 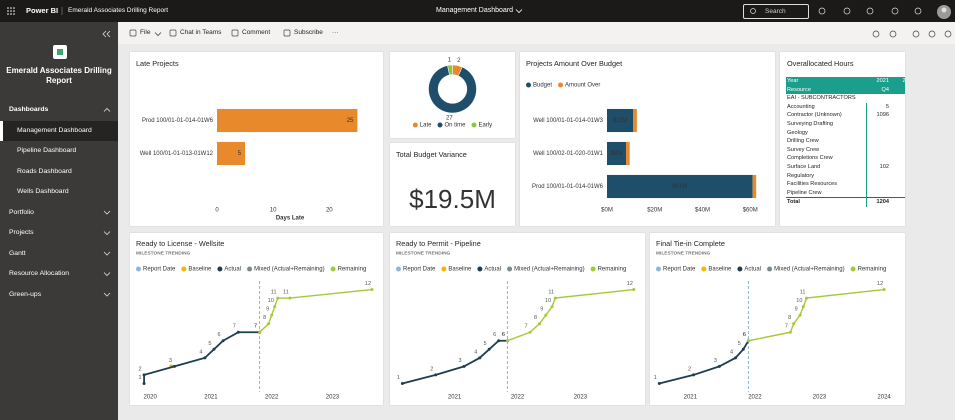 What do you see at coordinates (878, 115) in the screenshot?
I see `table-cell: 1096` at bounding box center [878, 115].